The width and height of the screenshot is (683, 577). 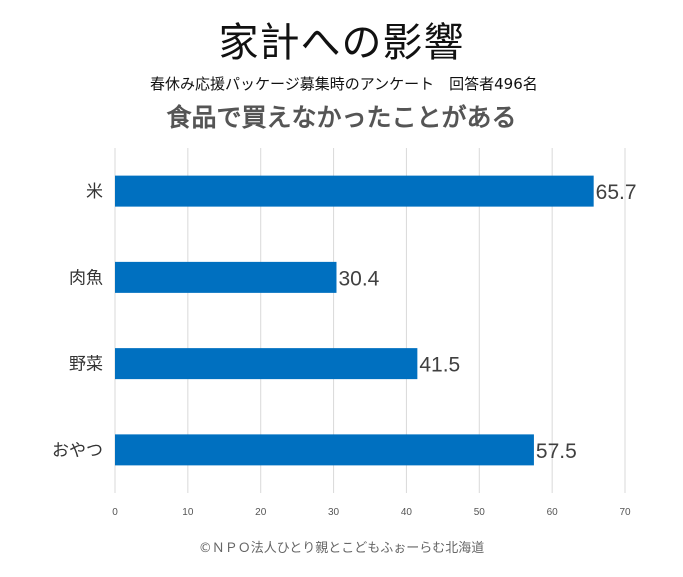 I want to click on x-tick-label: 10, so click(x=188, y=512).